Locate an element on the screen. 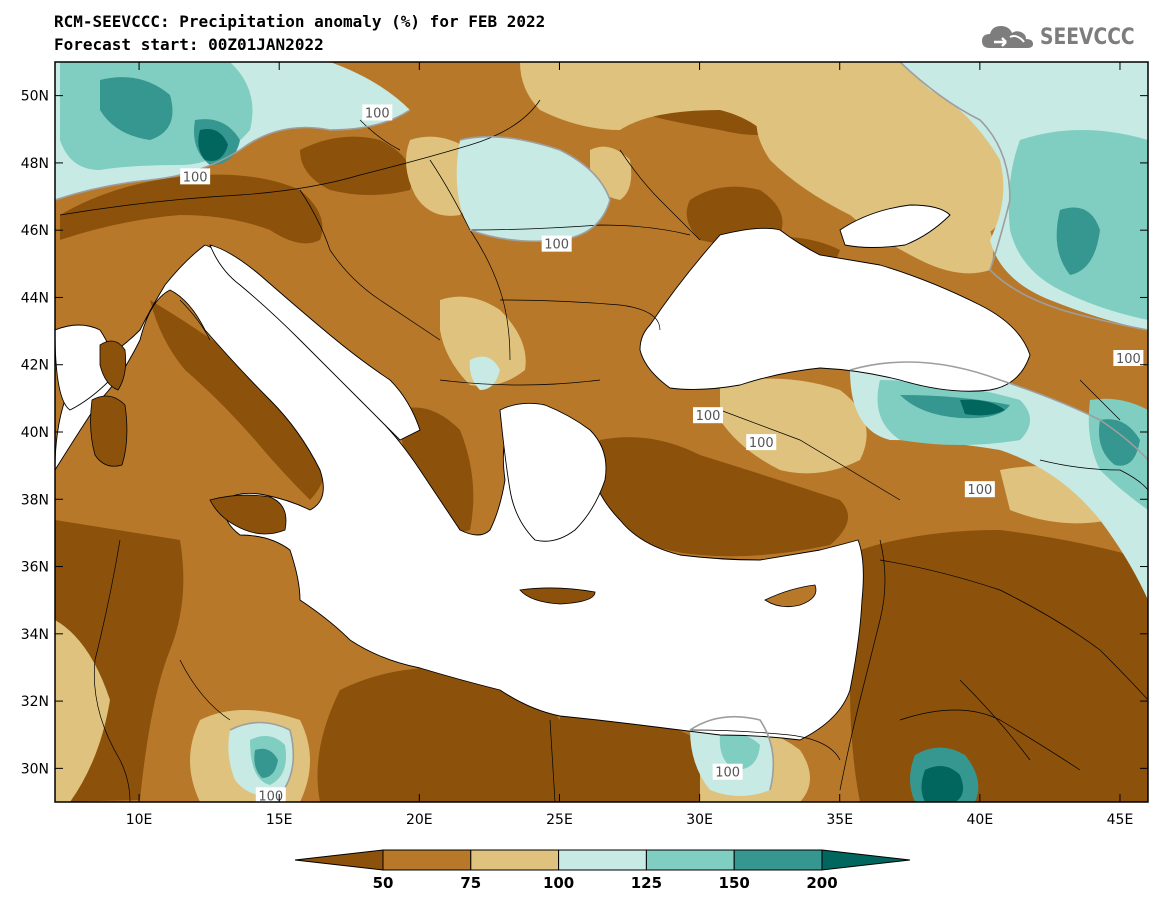 This screenshot has width=1165, height=907. brand-logo: SEEVCCC is located at coordinates (1065, 37).